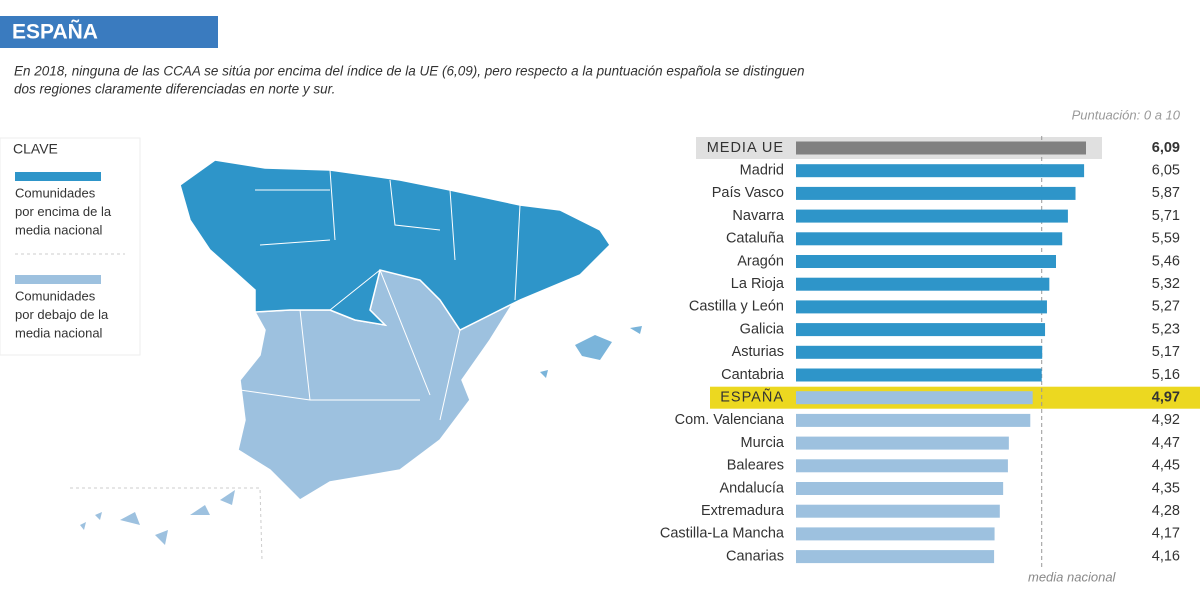  What do you see at coordinates (1166, 466) in the screenshot?
I see `value-label: 4,45` at bounding box center [1166, 466].